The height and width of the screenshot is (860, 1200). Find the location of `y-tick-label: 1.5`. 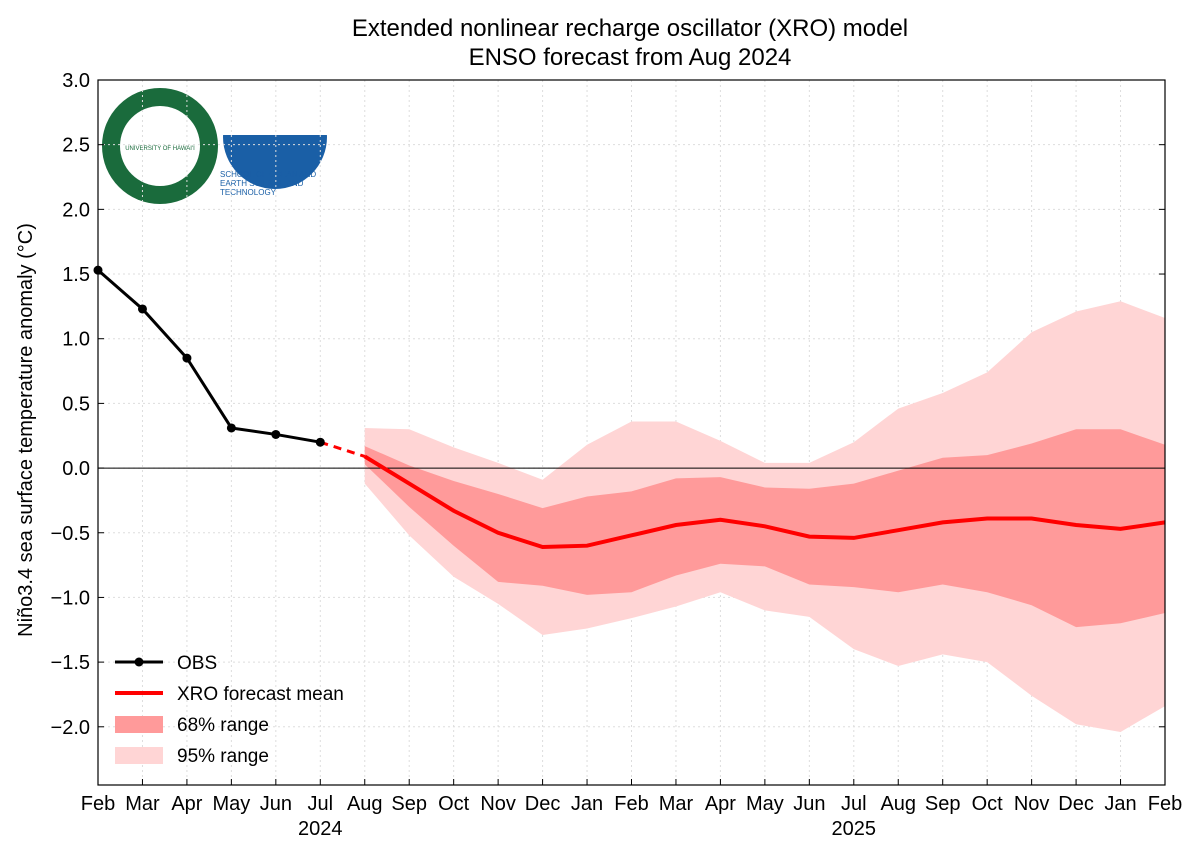

y-tick-label: 1.5 is located at coordinates (76, 275).